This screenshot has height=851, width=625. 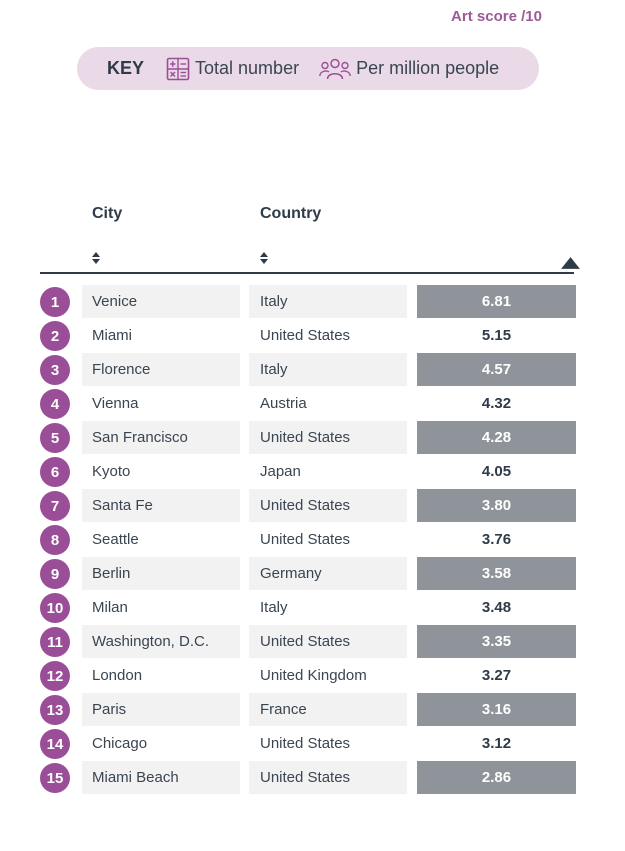 What do you see at coordinates (120, 743) in the screenshot?
I see `city-cell: Chicago` at bounding box center [120, 743].